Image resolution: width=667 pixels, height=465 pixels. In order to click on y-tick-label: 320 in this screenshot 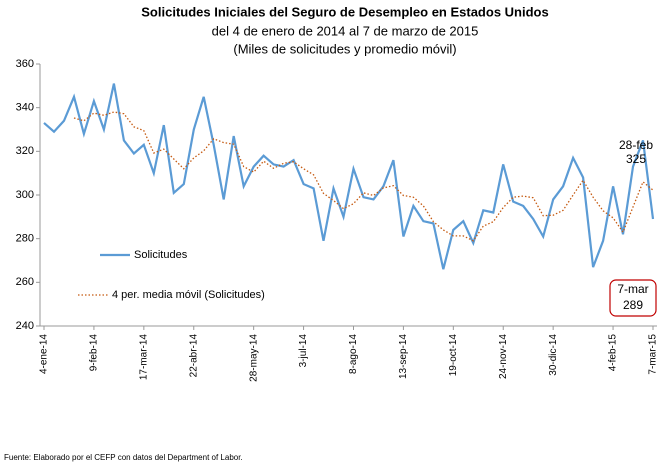, I will do `click(25, 151)`.